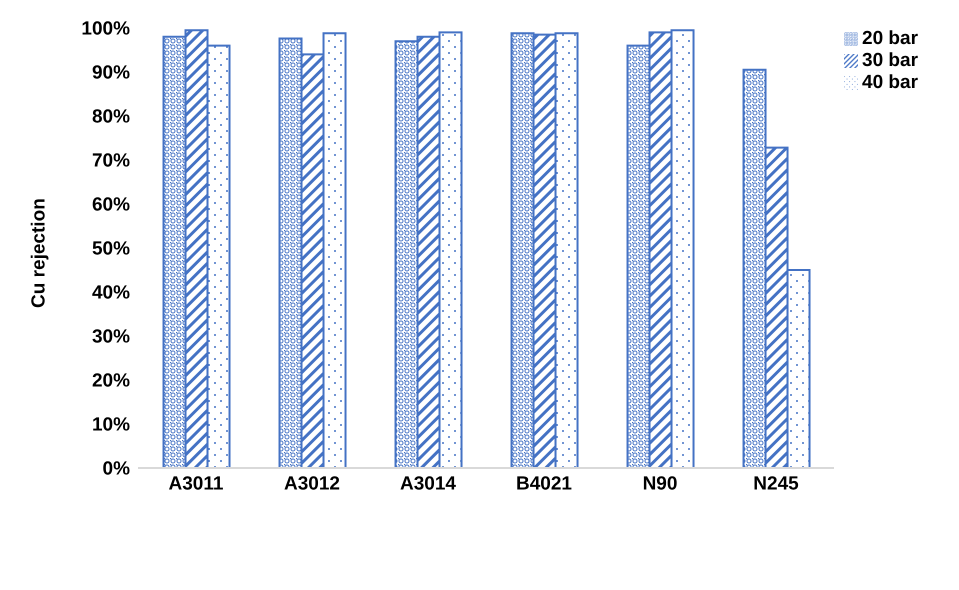 The width and height of the screenshot is (959, 590). I want to click on y-tick-label: 50%, so click(111, 249).